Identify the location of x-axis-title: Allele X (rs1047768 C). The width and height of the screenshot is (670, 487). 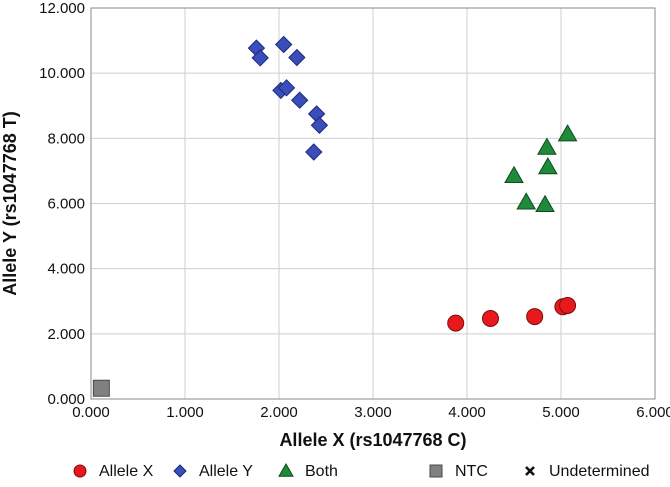
(372, 440).